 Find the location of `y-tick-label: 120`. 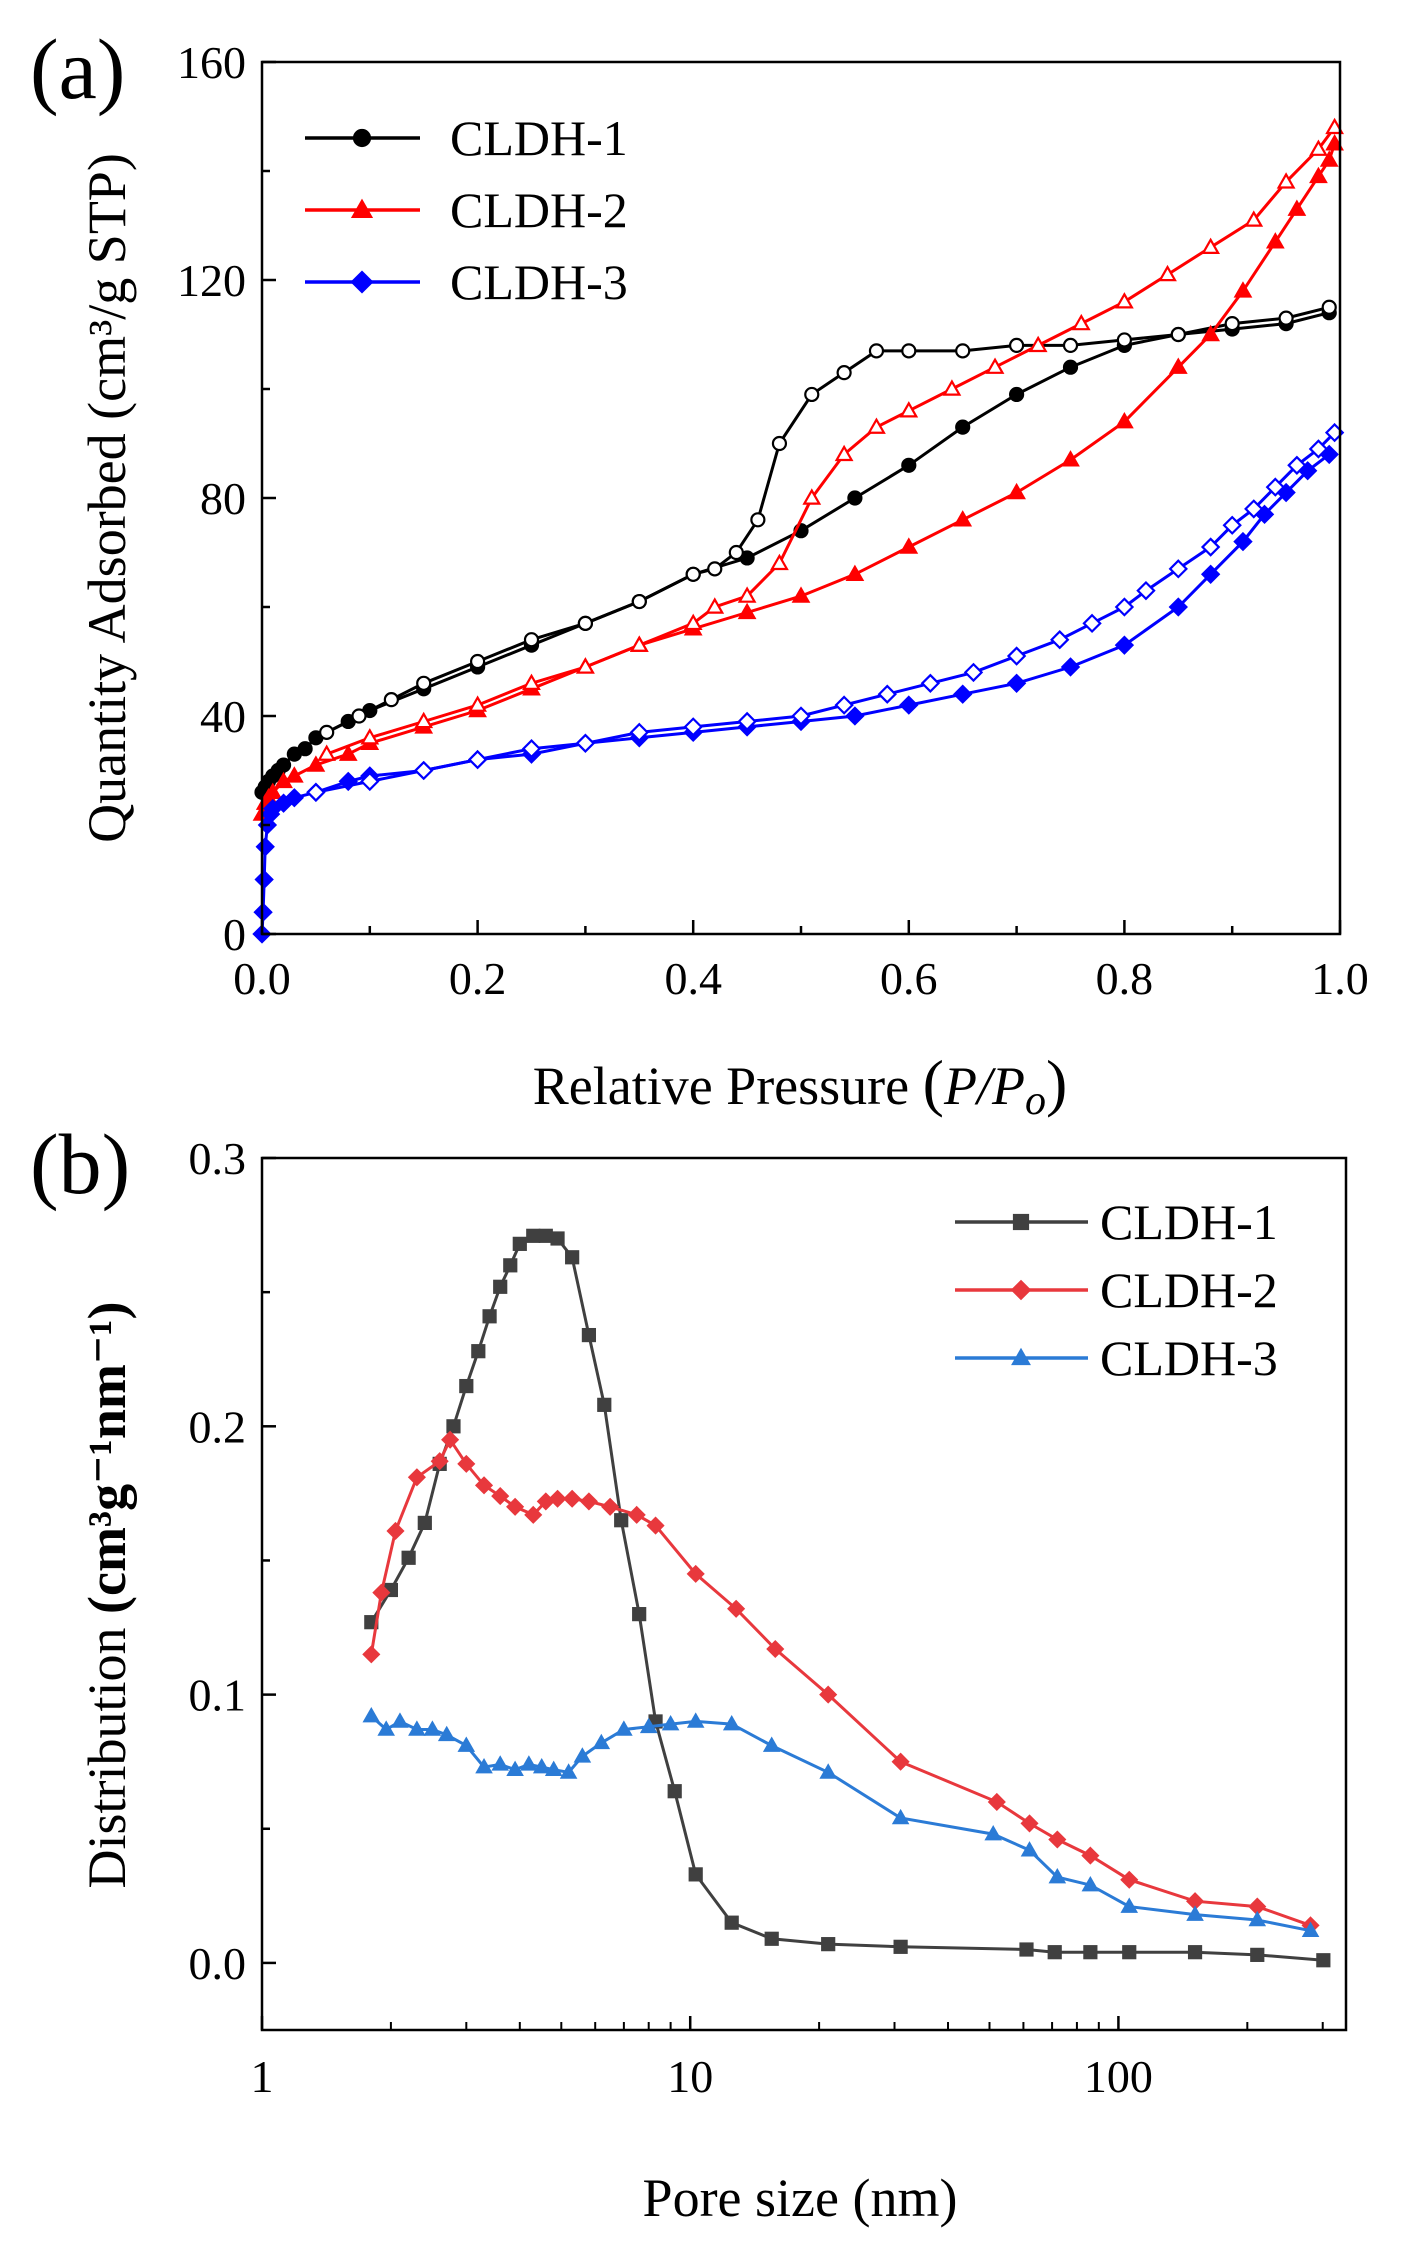

y-tick-label: 120 is located at coordinates (211, 280).